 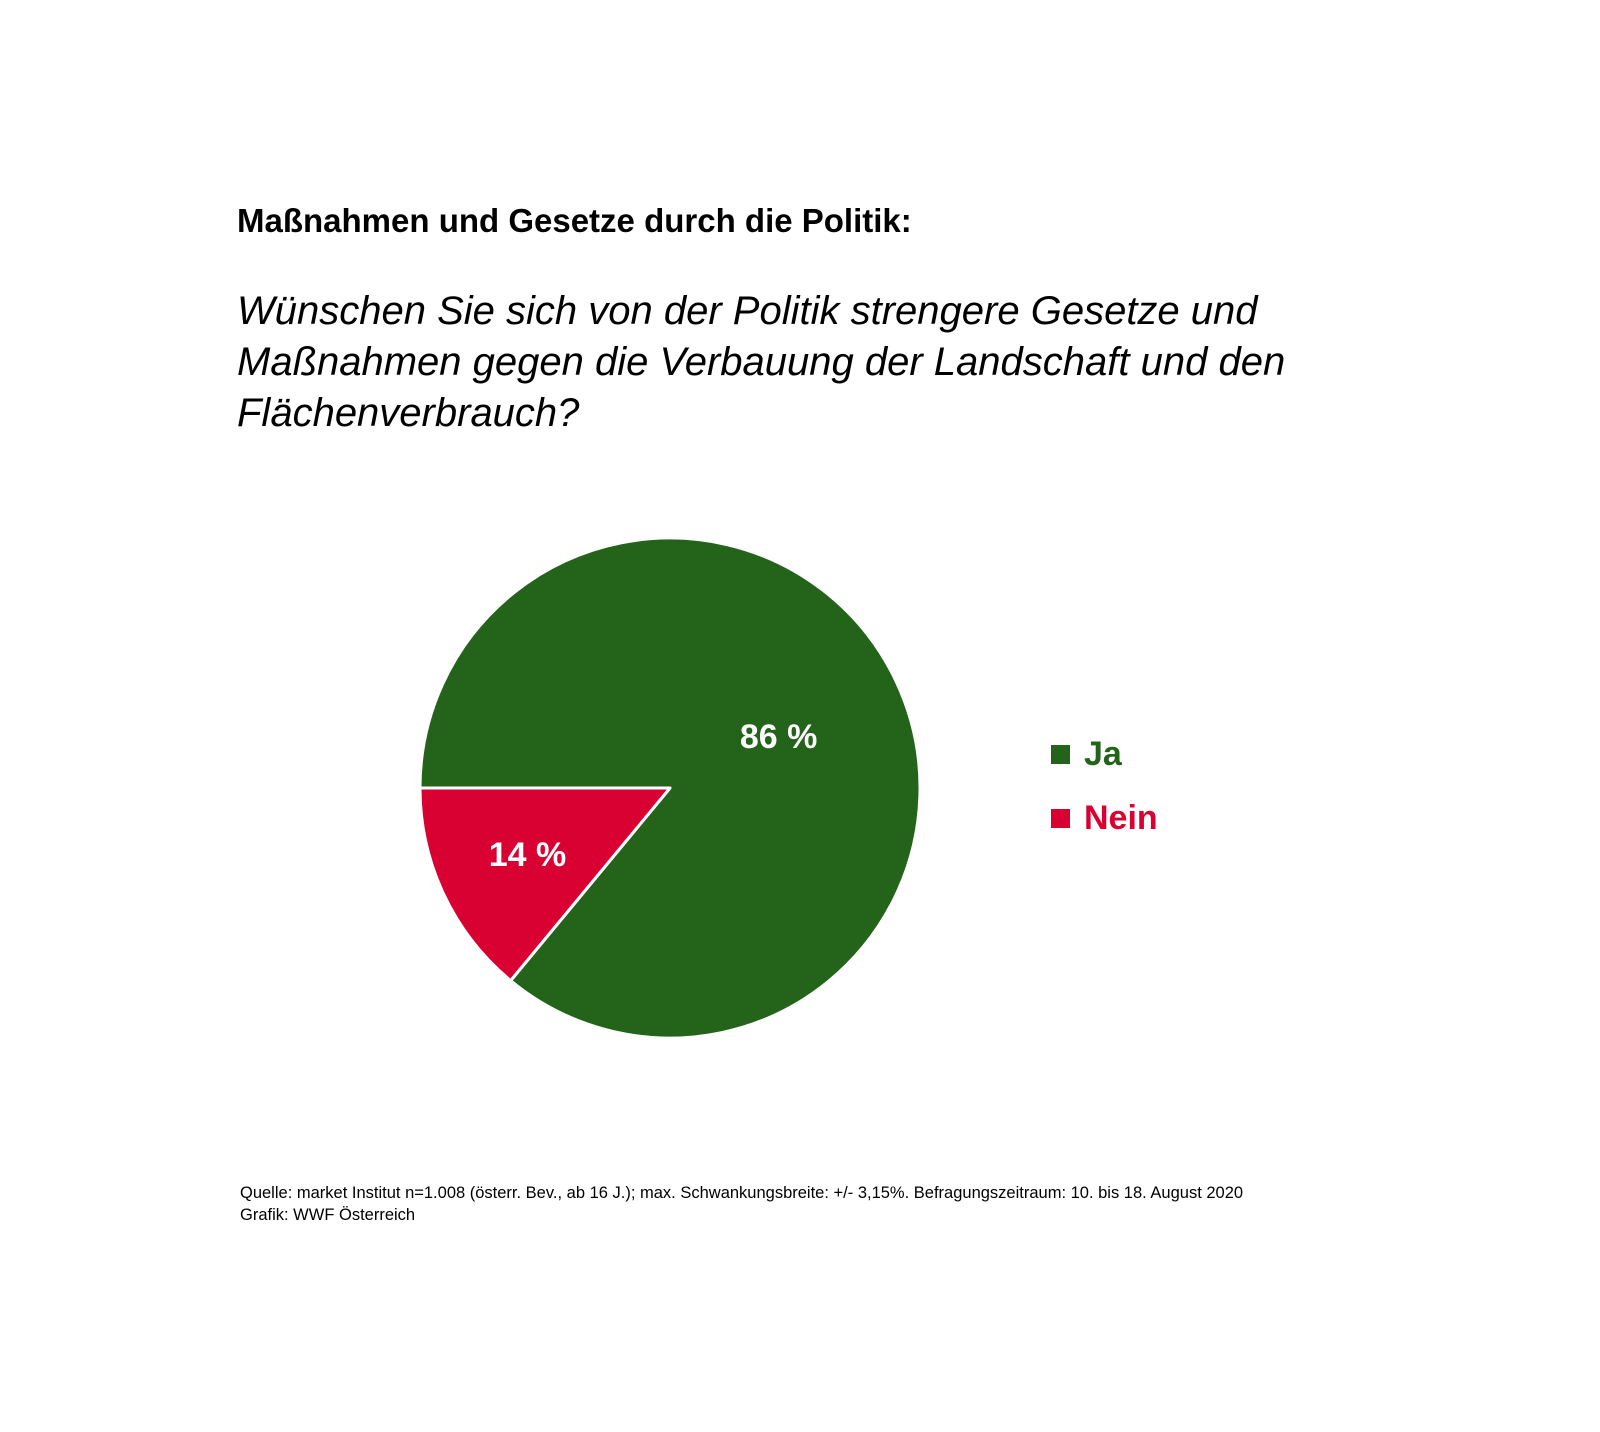 I want to click on legend-label-ja: Ja, so click(x=1103, y=753).